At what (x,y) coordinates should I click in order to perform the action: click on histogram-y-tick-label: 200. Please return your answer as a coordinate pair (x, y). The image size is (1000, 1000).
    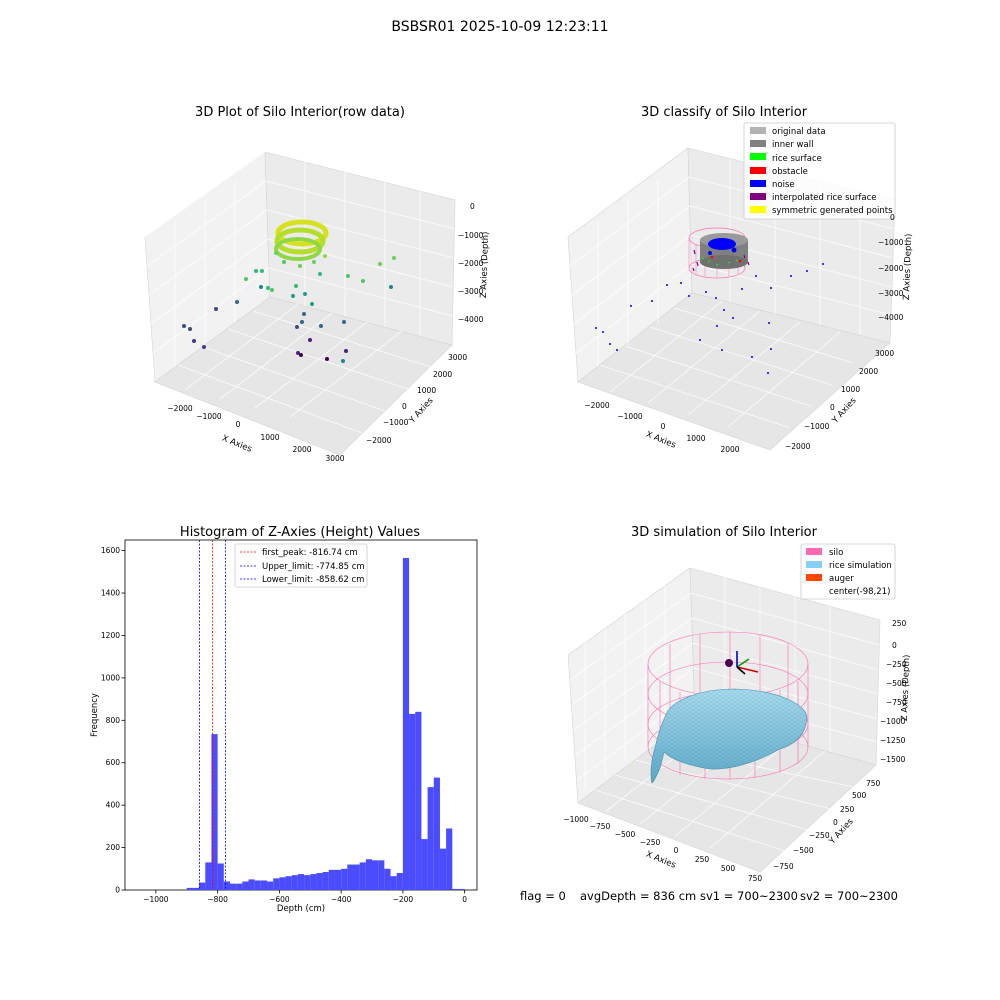
    Looking at the image, I should click on (113, 847).